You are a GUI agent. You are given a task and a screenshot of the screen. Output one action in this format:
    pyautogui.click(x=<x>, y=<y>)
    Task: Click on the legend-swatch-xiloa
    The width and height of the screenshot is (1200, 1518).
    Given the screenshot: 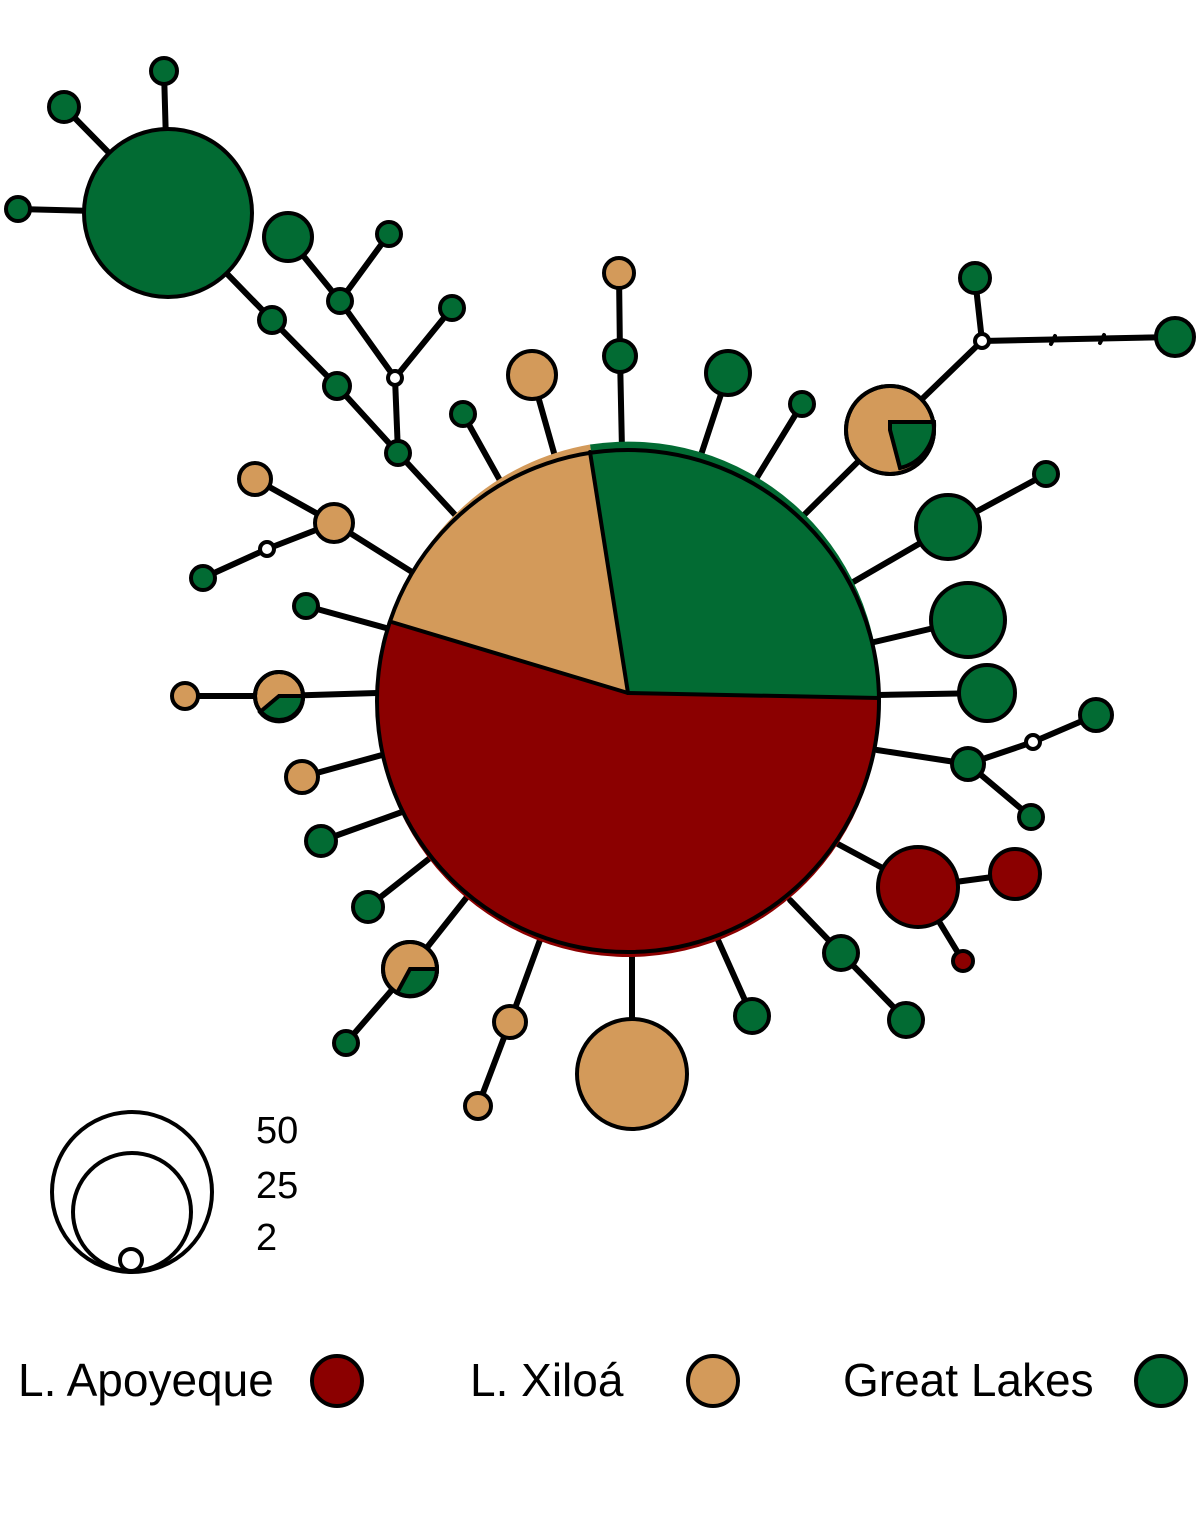 What is the action you would take?
    pyautogui.click(x=713, y=1381)
    